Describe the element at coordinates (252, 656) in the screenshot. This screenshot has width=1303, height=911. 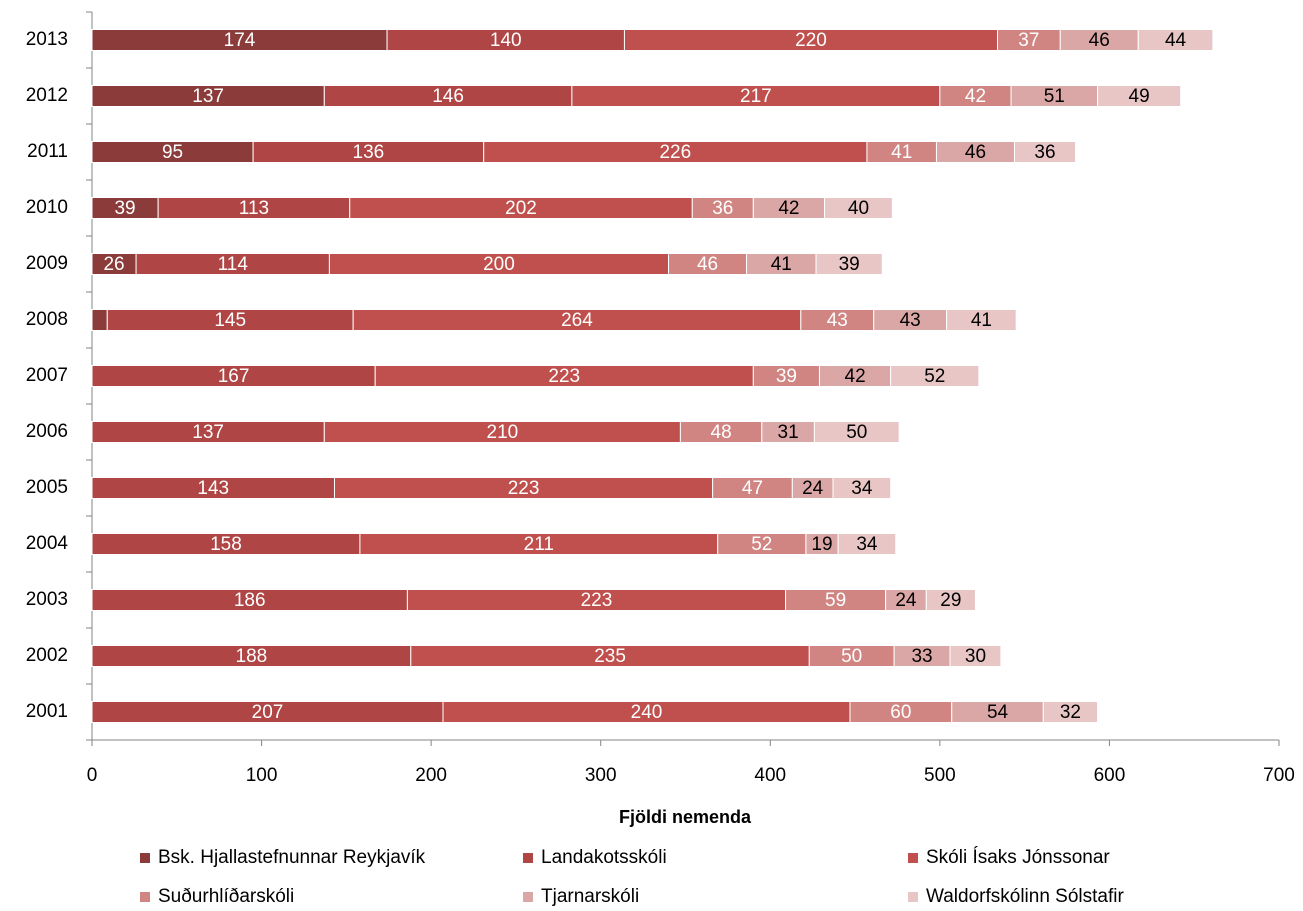
I see `data-label: 188` at that location.